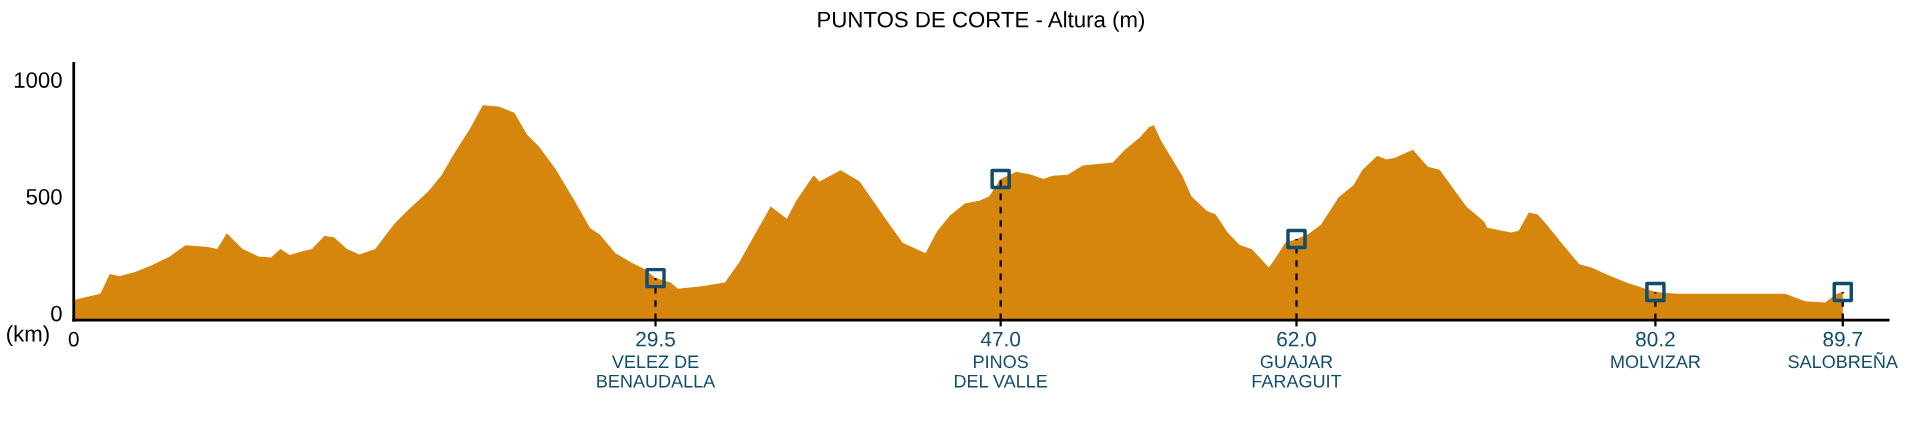  What do you see at coordinates (655, 339) in the screenshot?
I see `x-tick-label: 29.5` at bounding box center [655, 339].